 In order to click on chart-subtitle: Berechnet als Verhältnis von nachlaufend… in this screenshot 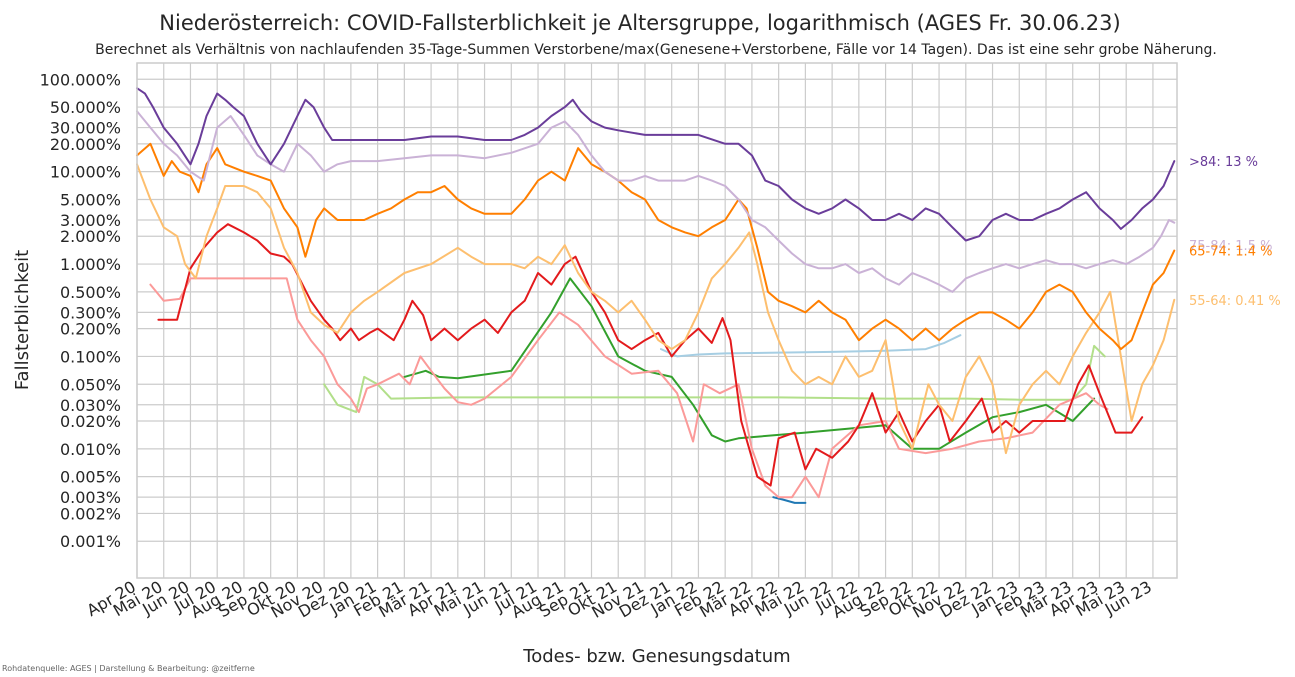, I will do `click(656, 50)`.